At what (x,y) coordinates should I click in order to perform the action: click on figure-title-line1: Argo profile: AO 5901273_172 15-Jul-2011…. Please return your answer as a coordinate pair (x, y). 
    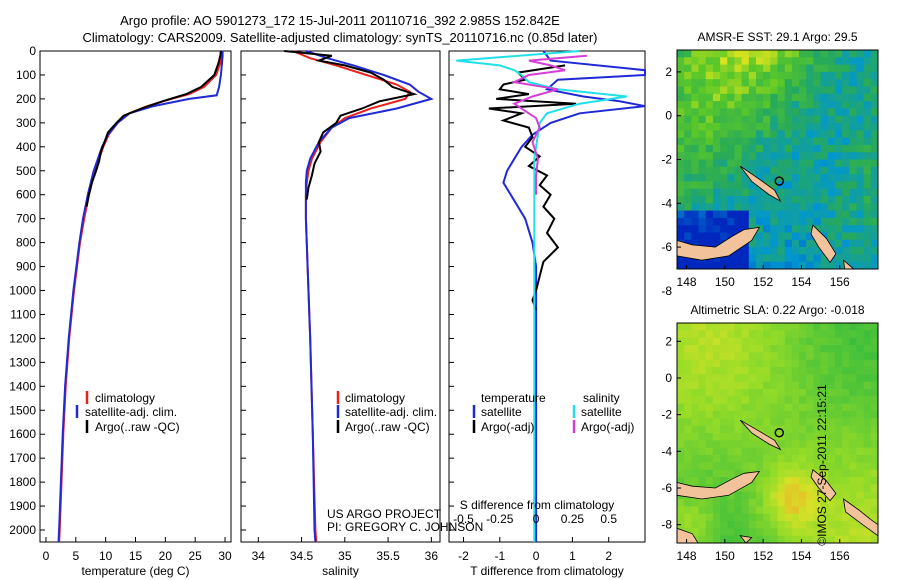
    Looking at the image, I should click on (340, 20).